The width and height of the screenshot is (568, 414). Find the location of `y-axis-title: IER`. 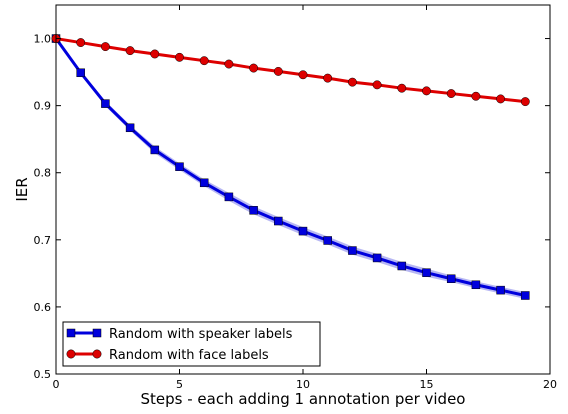

y-axis-title: IER is located at coordinates (22, 189).